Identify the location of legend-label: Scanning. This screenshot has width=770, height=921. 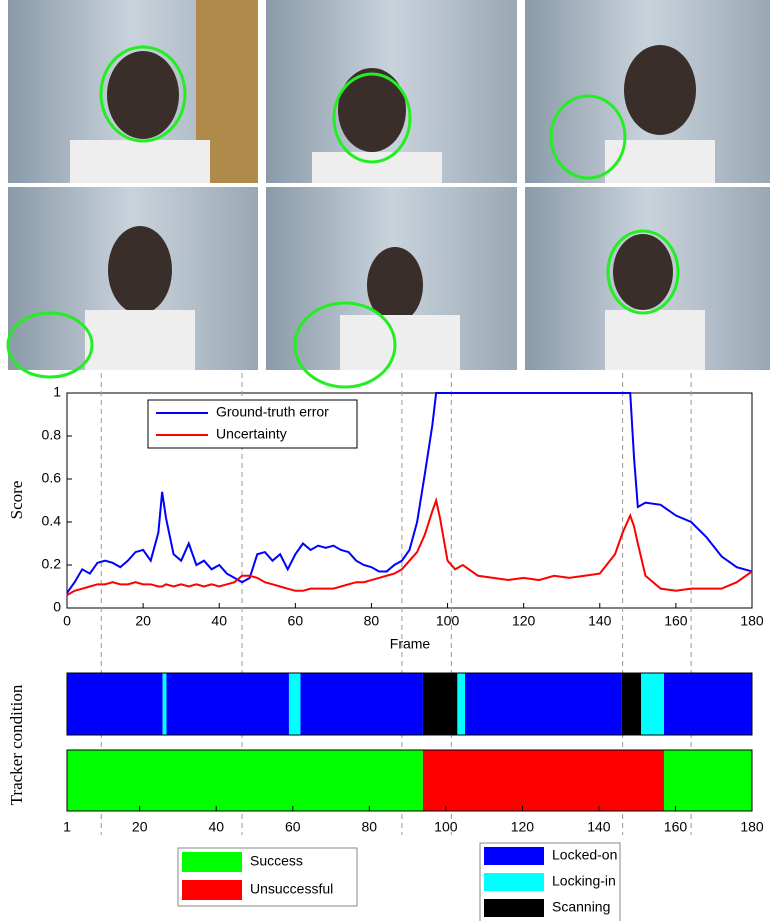
(581, 907).